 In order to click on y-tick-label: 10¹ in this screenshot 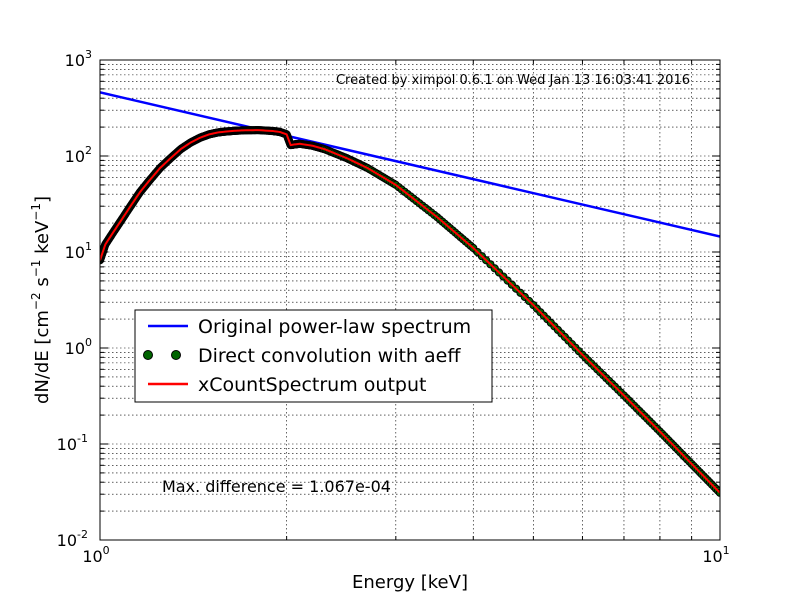, I will do `click(78, 251)`.